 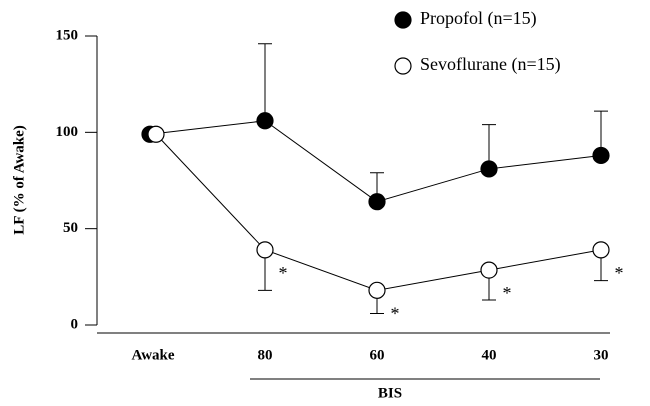 What do you see at coordinates (19, 180) in the screenshot?
I see `y-axis-label: LF (% of Awake)` at bounding box center [19, 180].